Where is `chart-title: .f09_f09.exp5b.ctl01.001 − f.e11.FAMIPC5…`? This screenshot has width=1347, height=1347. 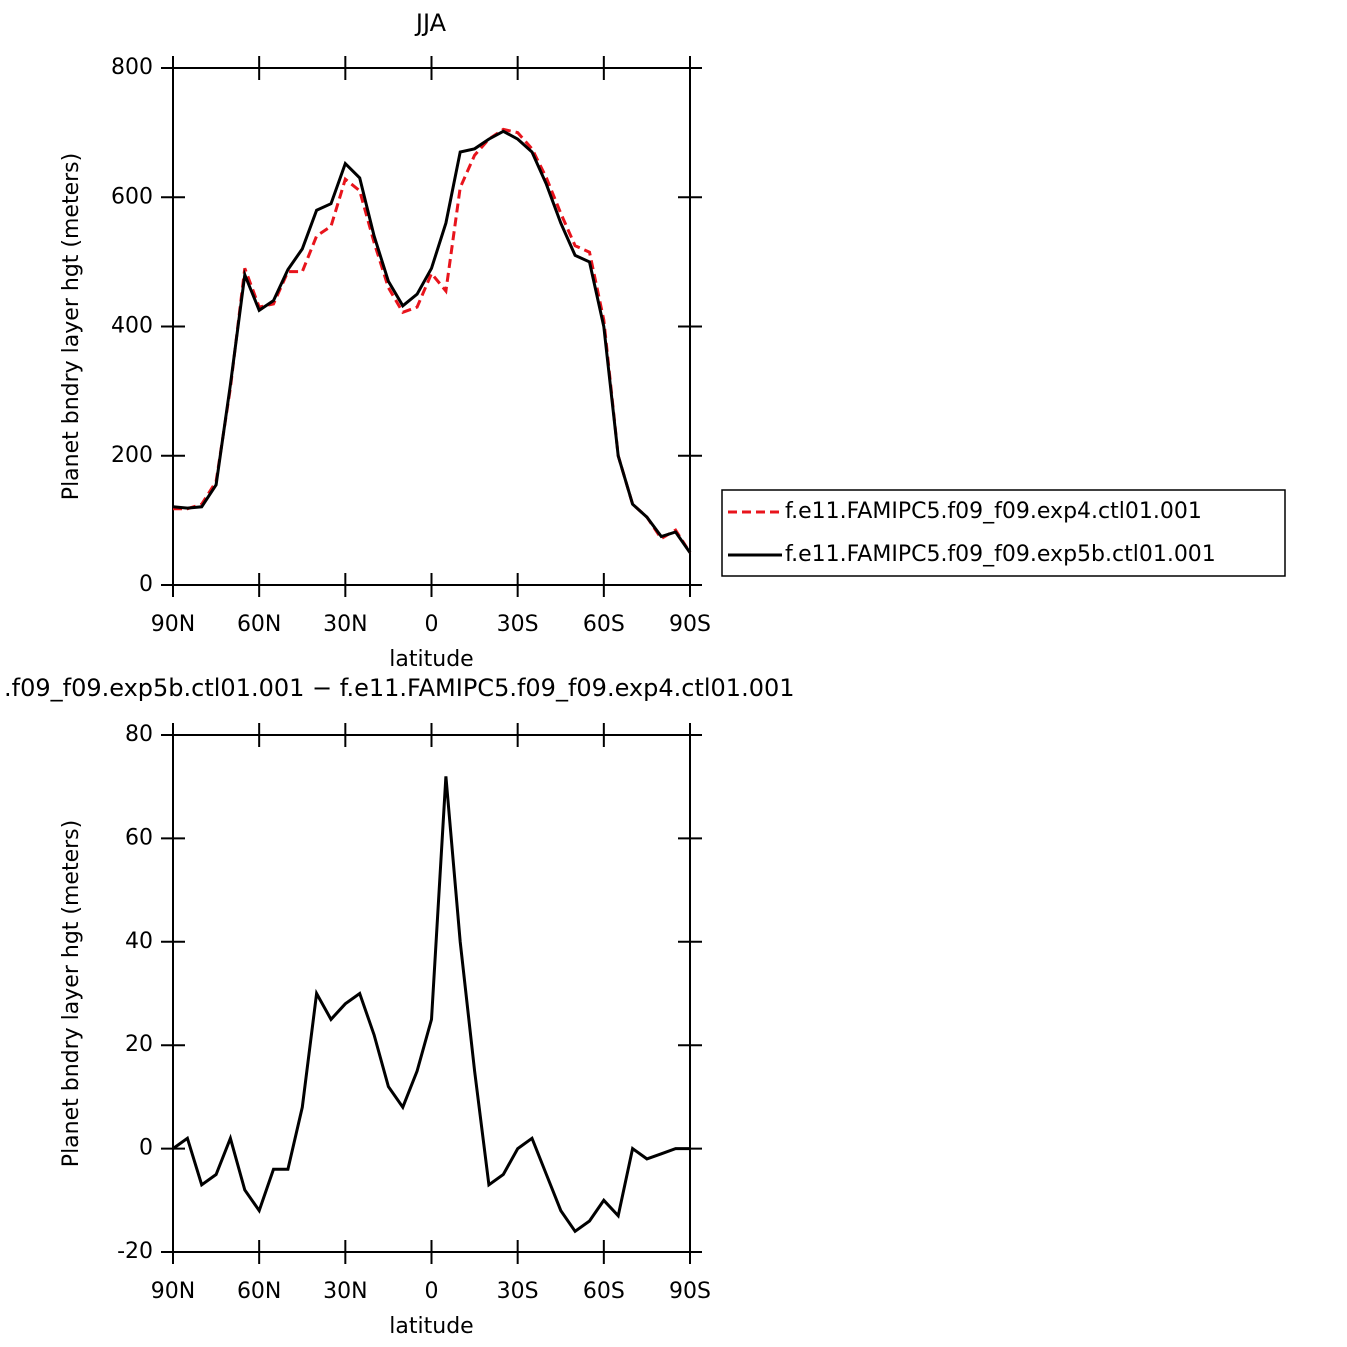
chart-title: .f09_f09.exp5b.ctl01.001 − f.e11.FAMIPC5… is located at coordinates (399, 688).